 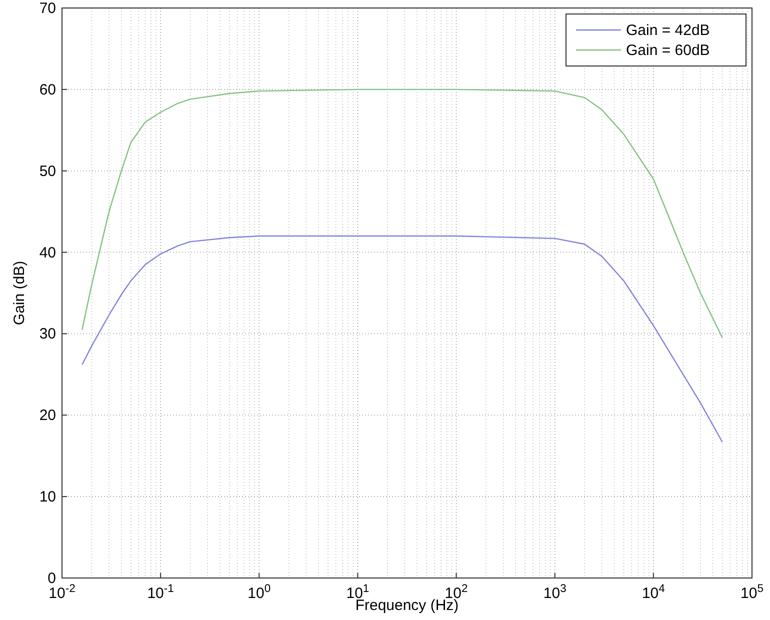 What do you see at coordinates (752, 592) in the screenshot?
I see `x-tick-label: 10$^{5}$` at bounding box center [752, 592].